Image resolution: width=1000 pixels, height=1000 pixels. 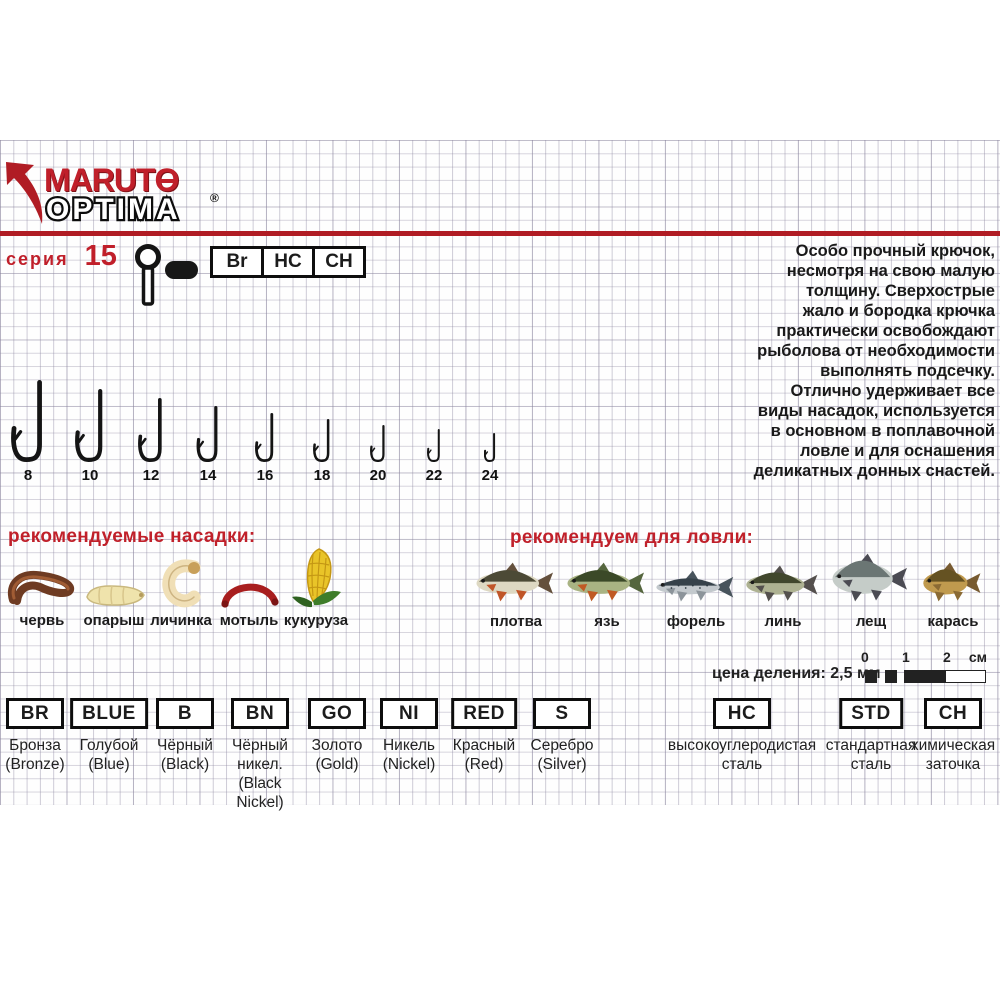 I want to click on description-line: толщину. Сверхострые, so click(x=900, y=291).